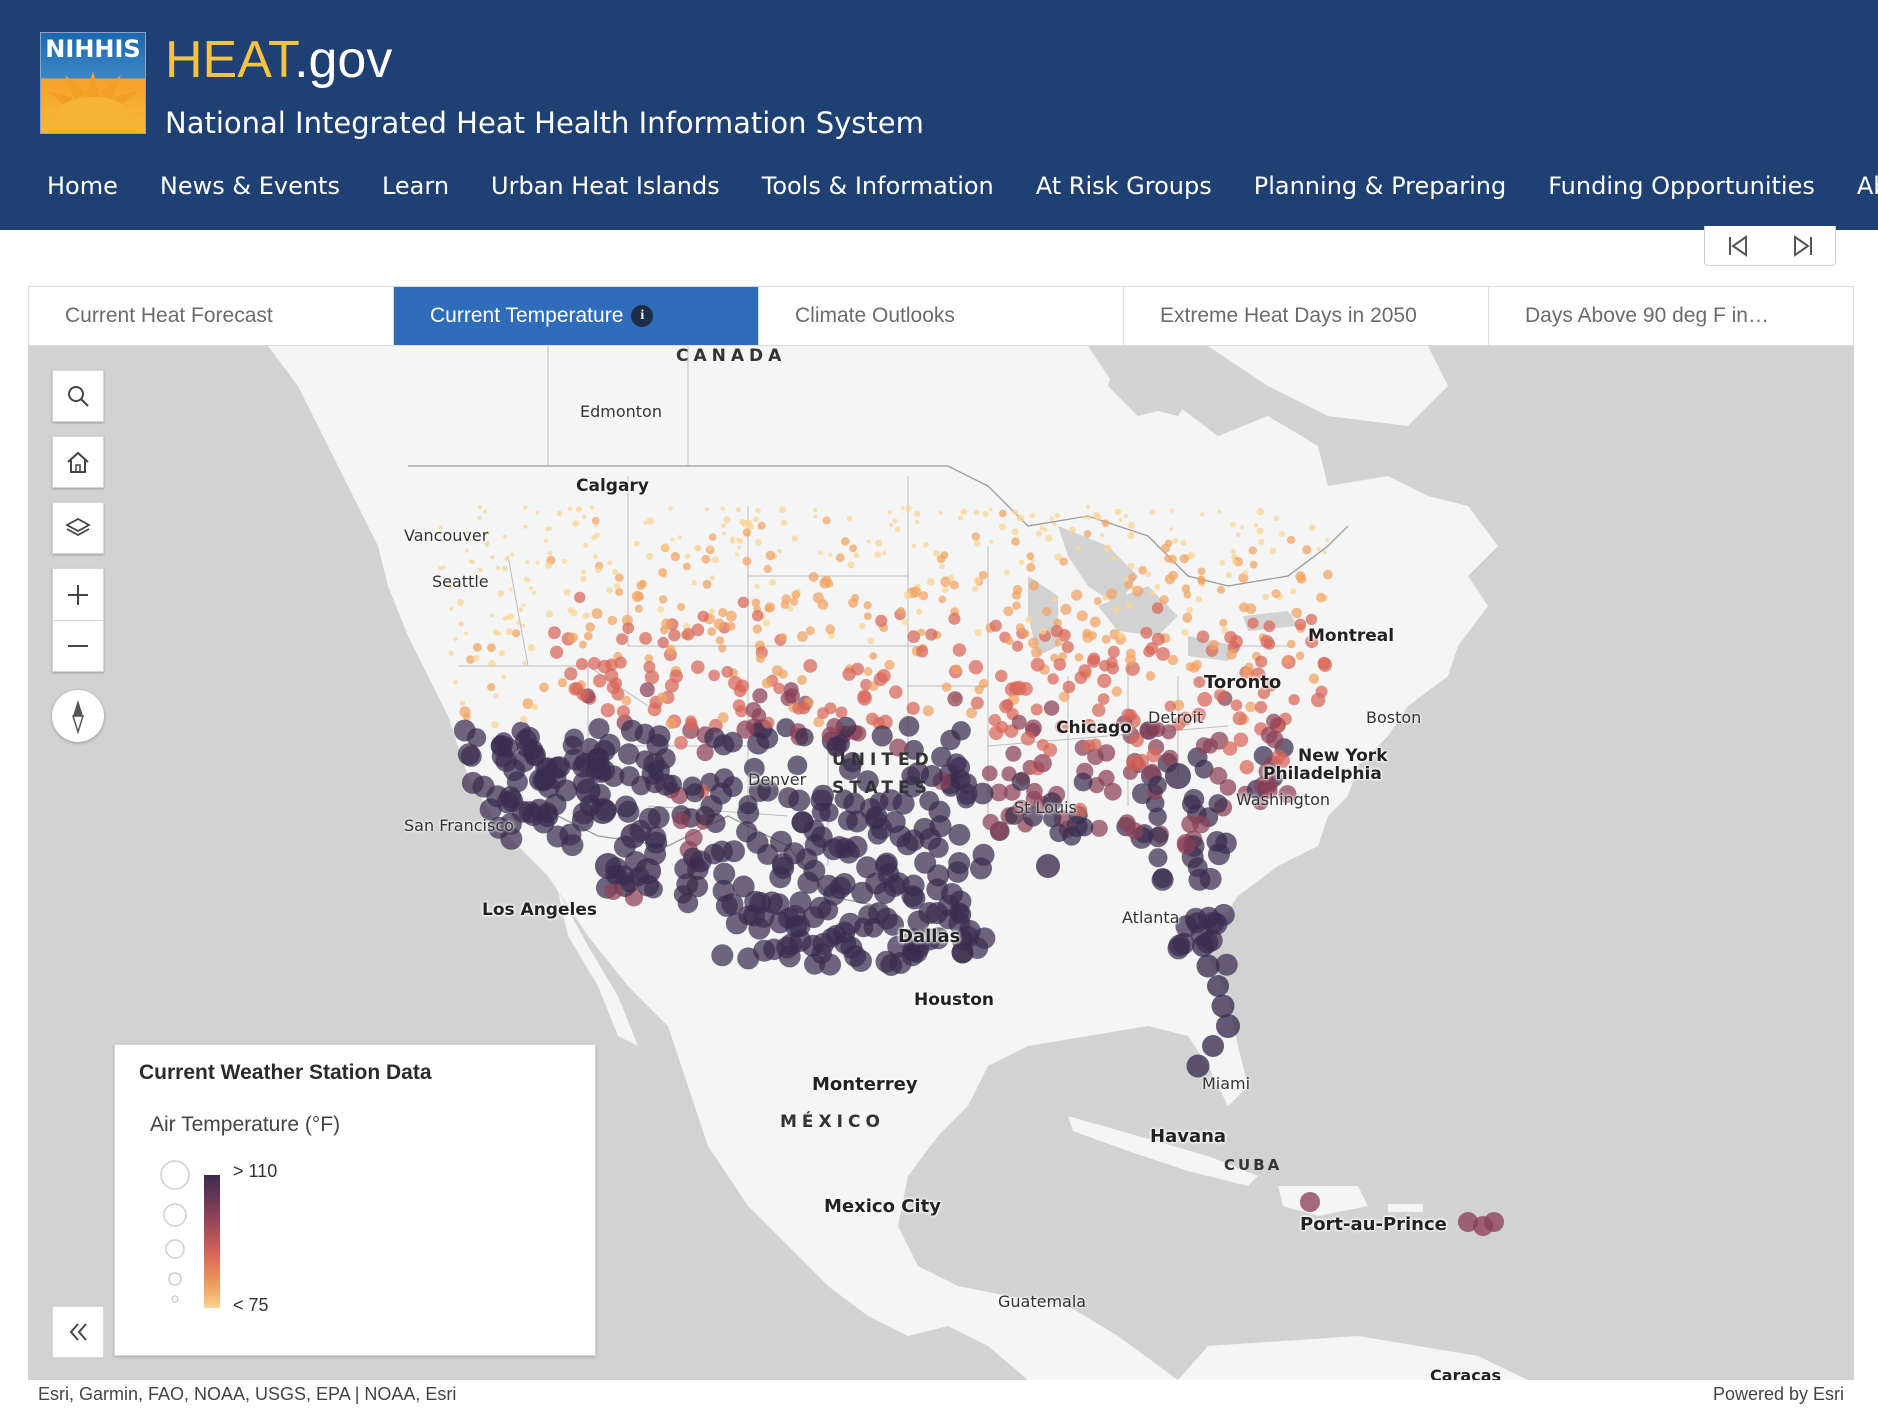  I want to click on nihhis-logo: NIHHIS, so click(93, 83).